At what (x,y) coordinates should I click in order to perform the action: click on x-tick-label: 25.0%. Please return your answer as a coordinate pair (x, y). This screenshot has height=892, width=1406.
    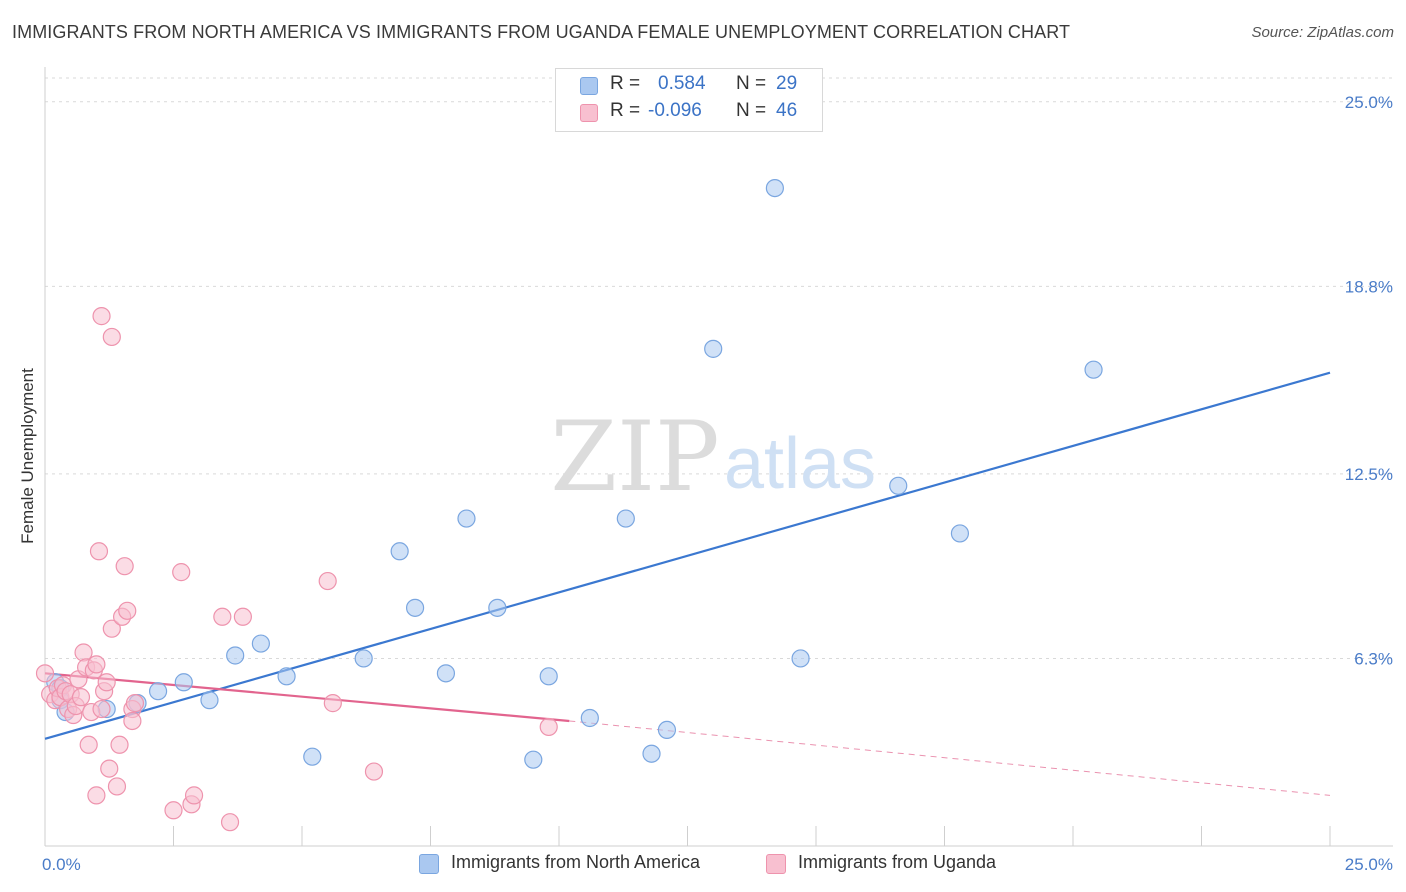
    Looking at the image, I should click on (1369, 864).